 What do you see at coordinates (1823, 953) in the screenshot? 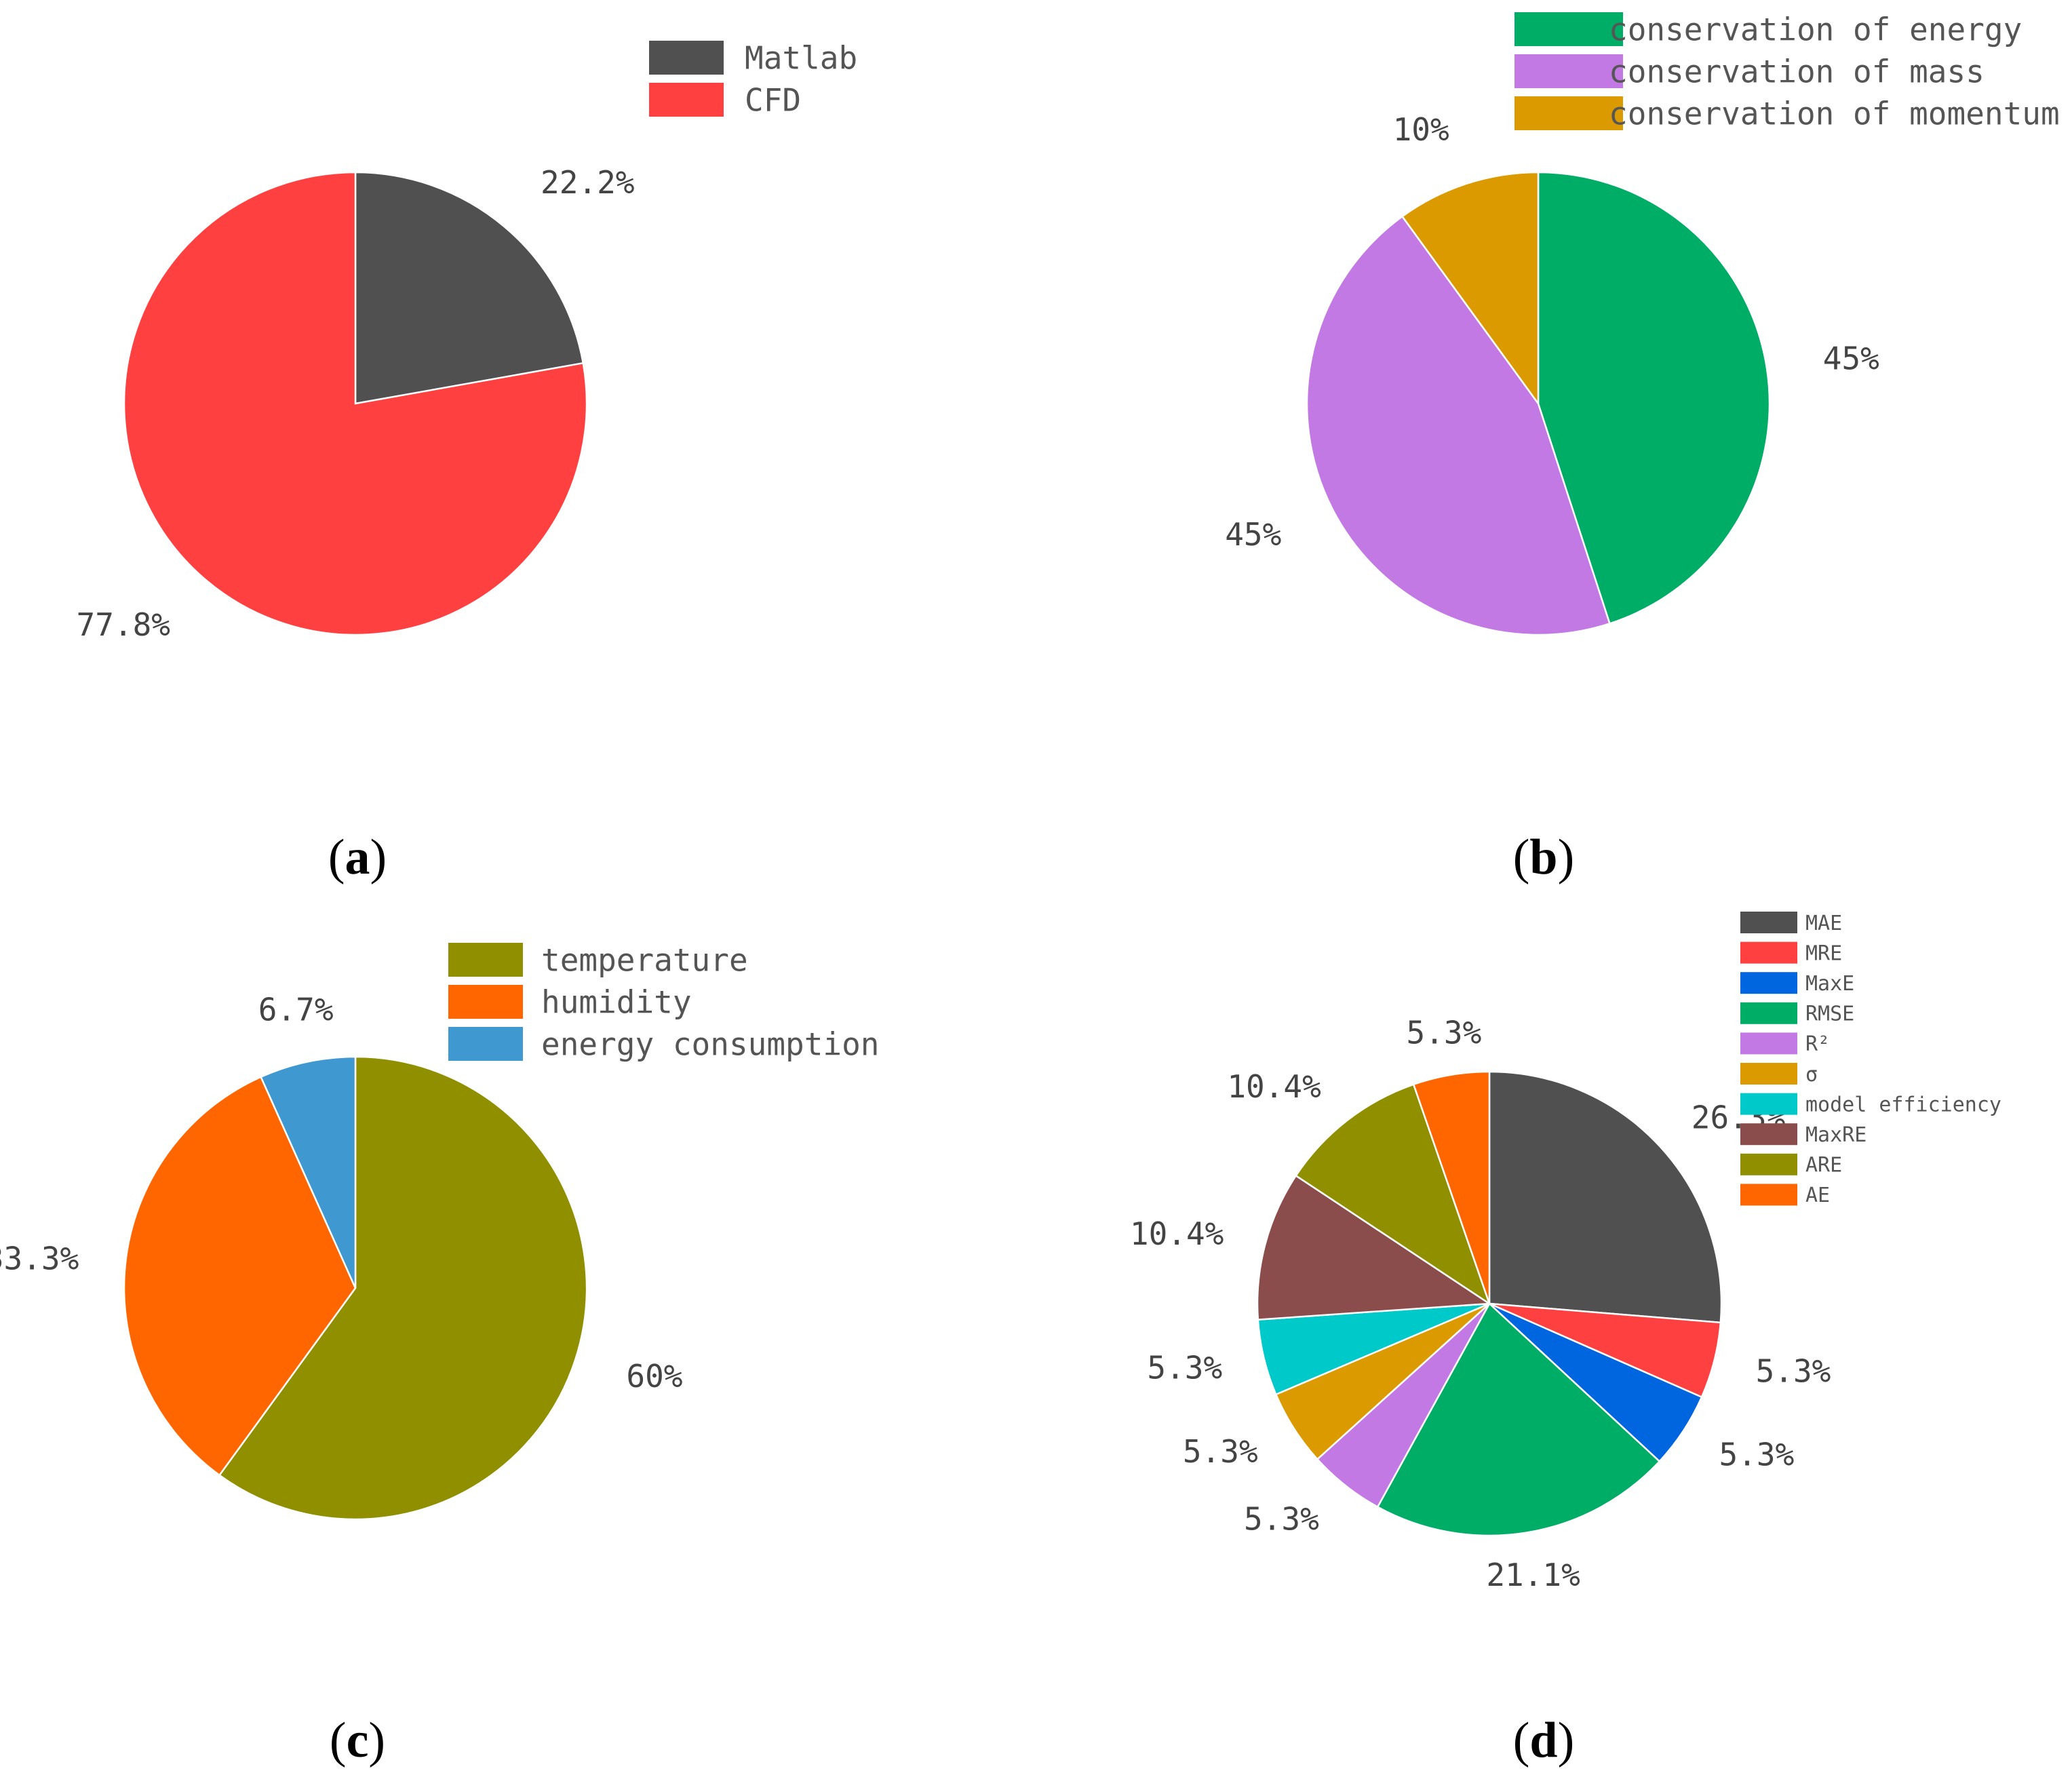
I see `legend-label-d-2: MRE` at bounding box center [1823, 953].